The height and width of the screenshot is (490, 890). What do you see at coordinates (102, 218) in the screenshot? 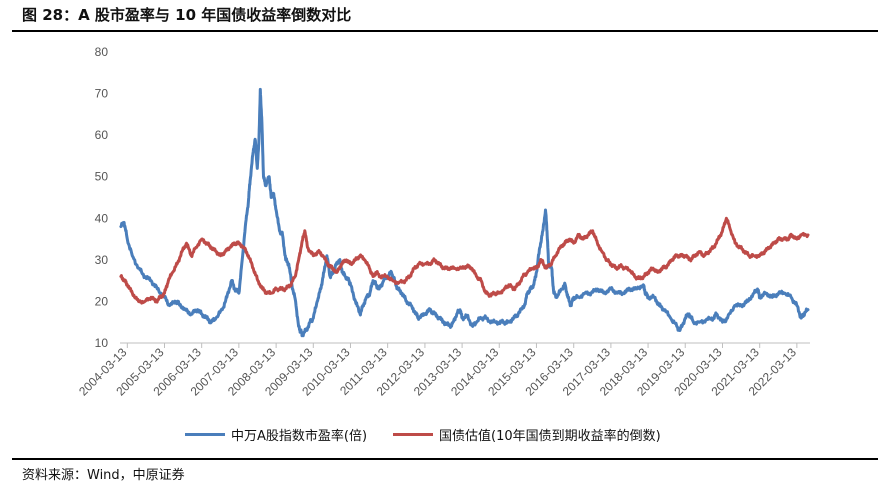
I see `y-tick-label: 40` at bounding box center [102, 218].